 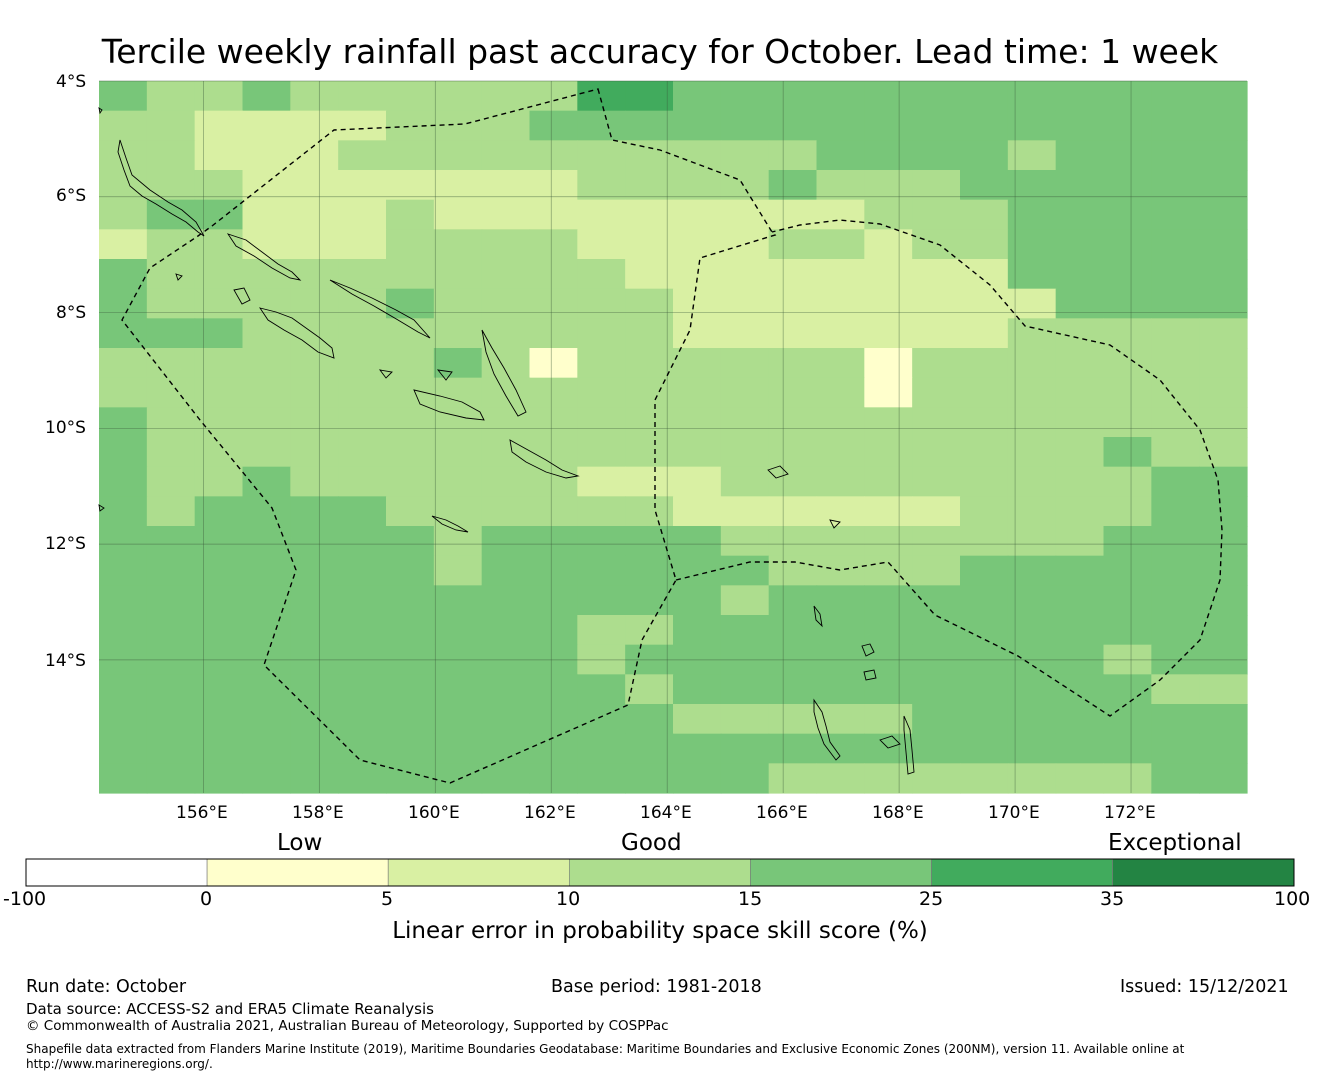 What do you see at coordinates (318, 813) in the screenshot?
I see `lon-tick-label: 158°E` at bounding box center [318, 813].